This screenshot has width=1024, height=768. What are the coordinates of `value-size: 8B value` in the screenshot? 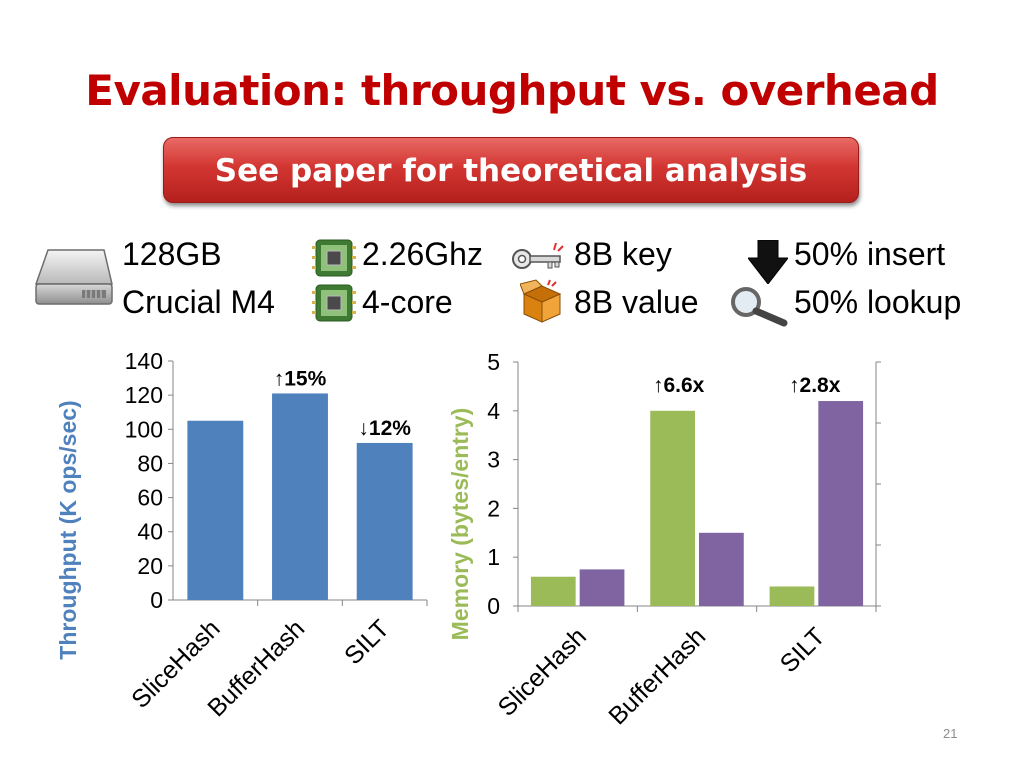 It's located at (636, 302).